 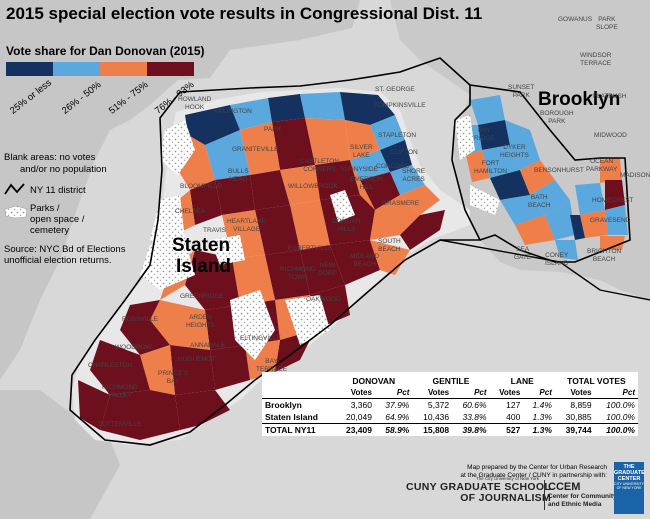 I want to click on nb-tompkinsville: TOMPKINSVILLE, so click(x=400, y=105).